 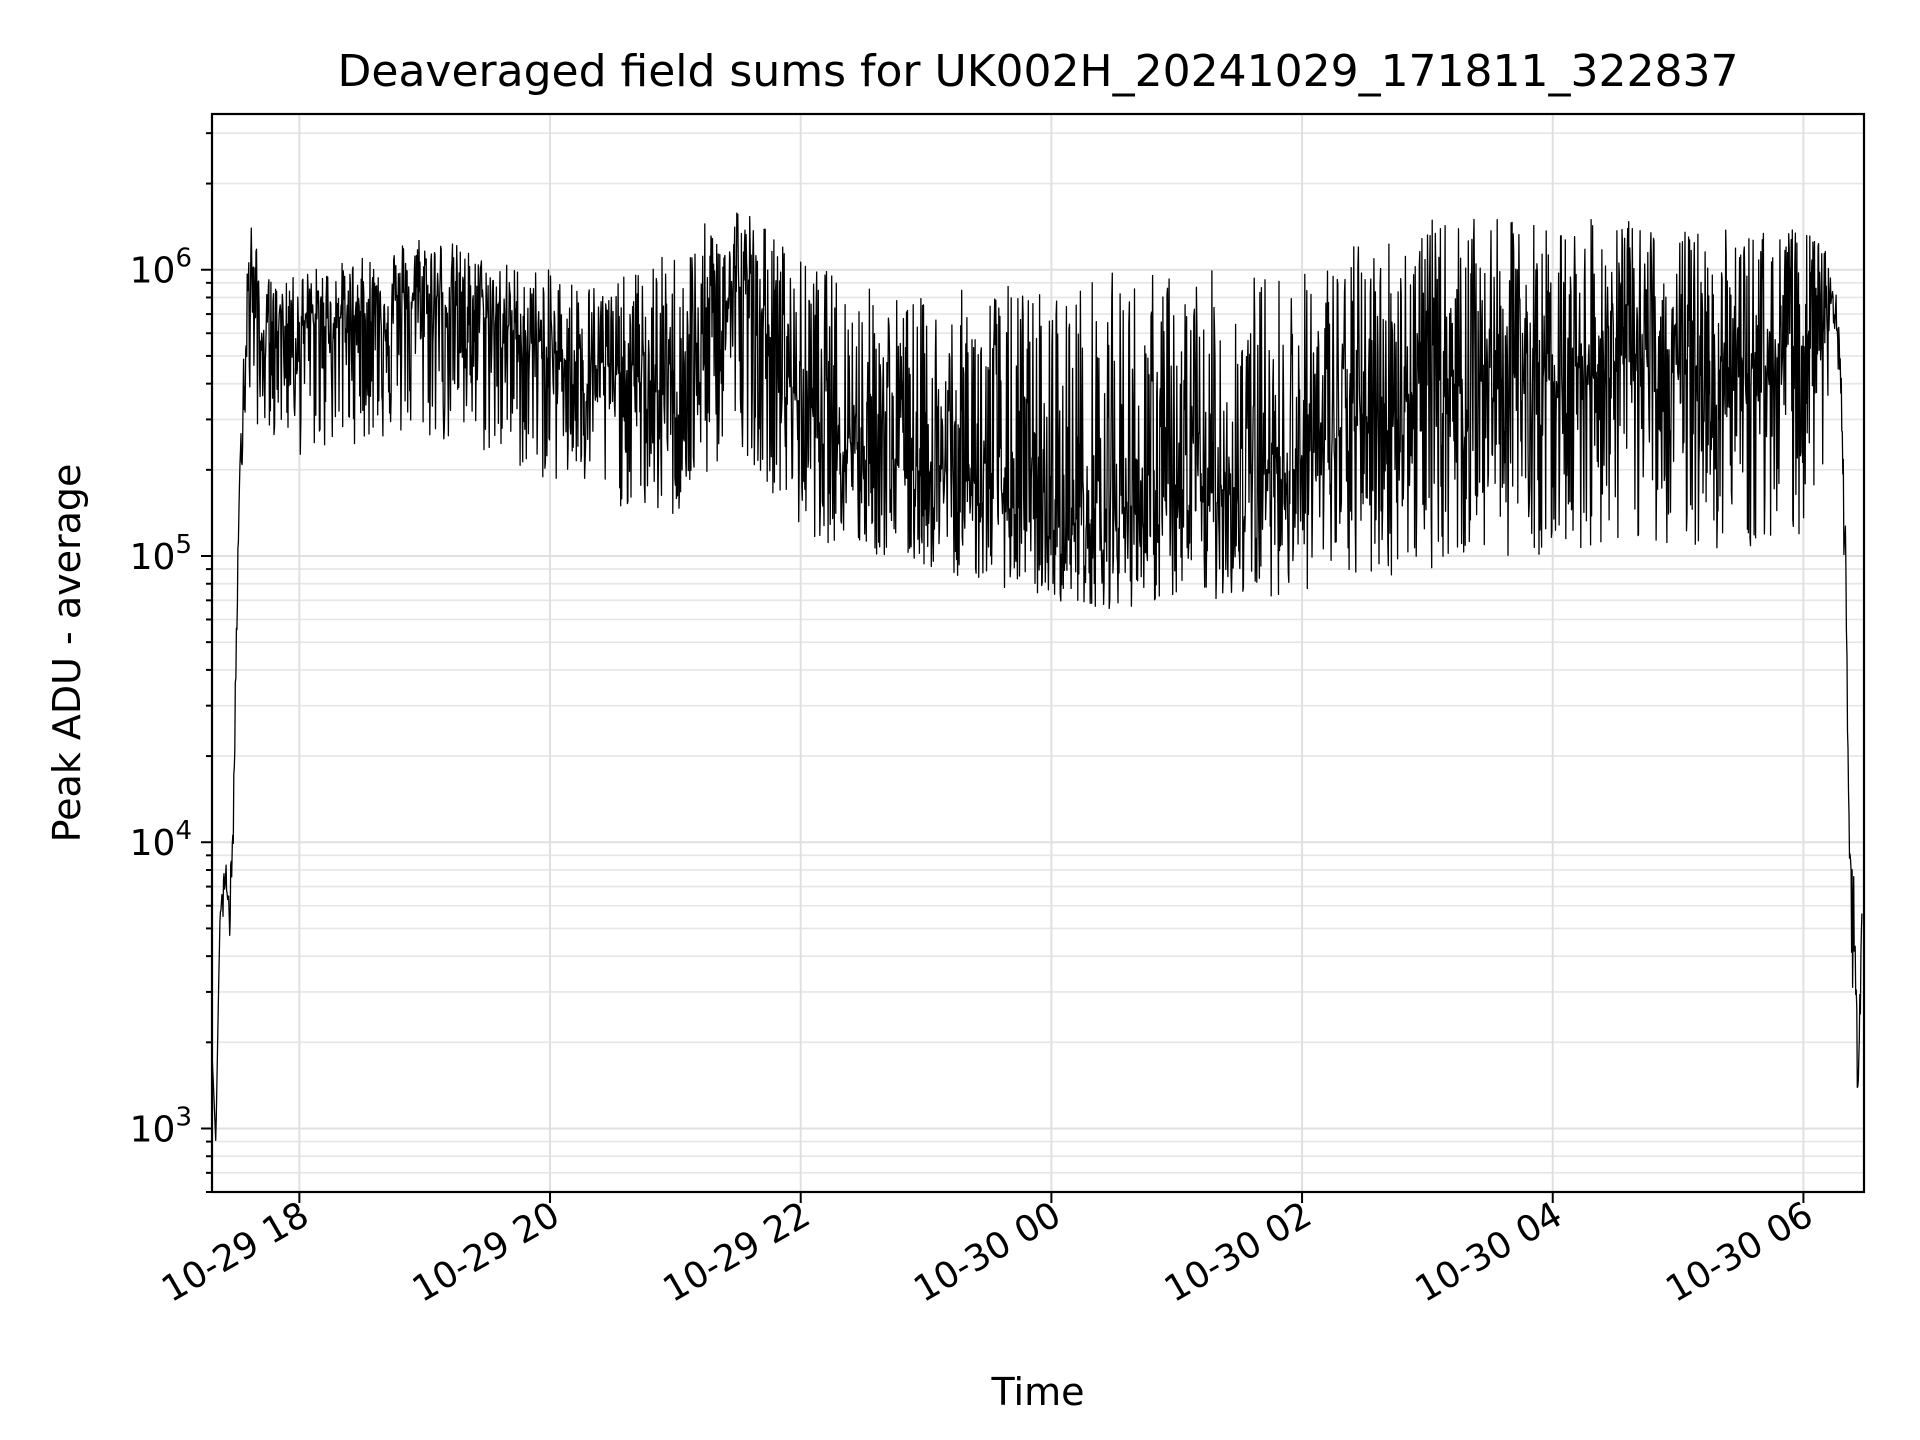 What do you see at coordinates (1238, 1252) in the screenshot?
I see `x-tick-label: 10-30 02` at bounding box center [1238, 1252].